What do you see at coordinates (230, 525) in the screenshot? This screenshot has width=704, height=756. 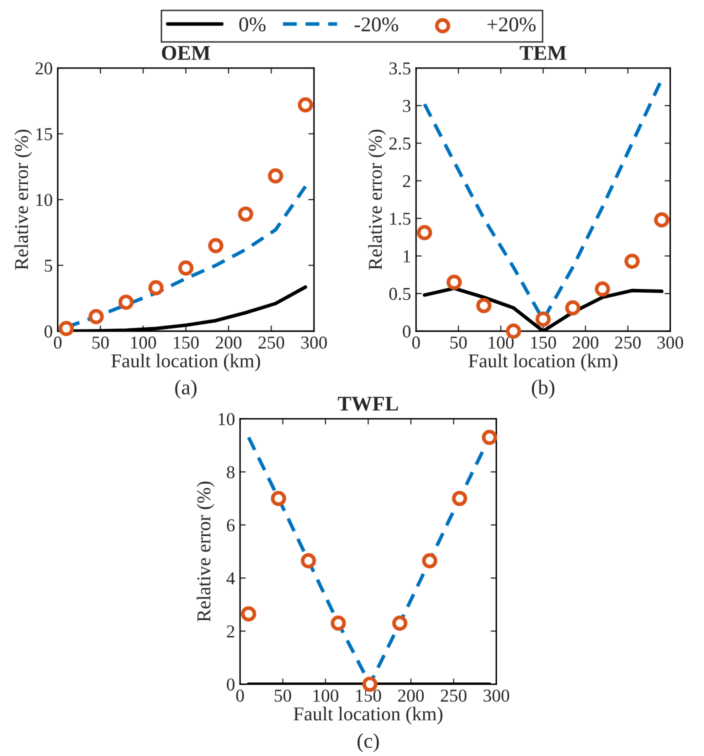 I see `y-tick-label: 6` at bounding box center [230, 525].